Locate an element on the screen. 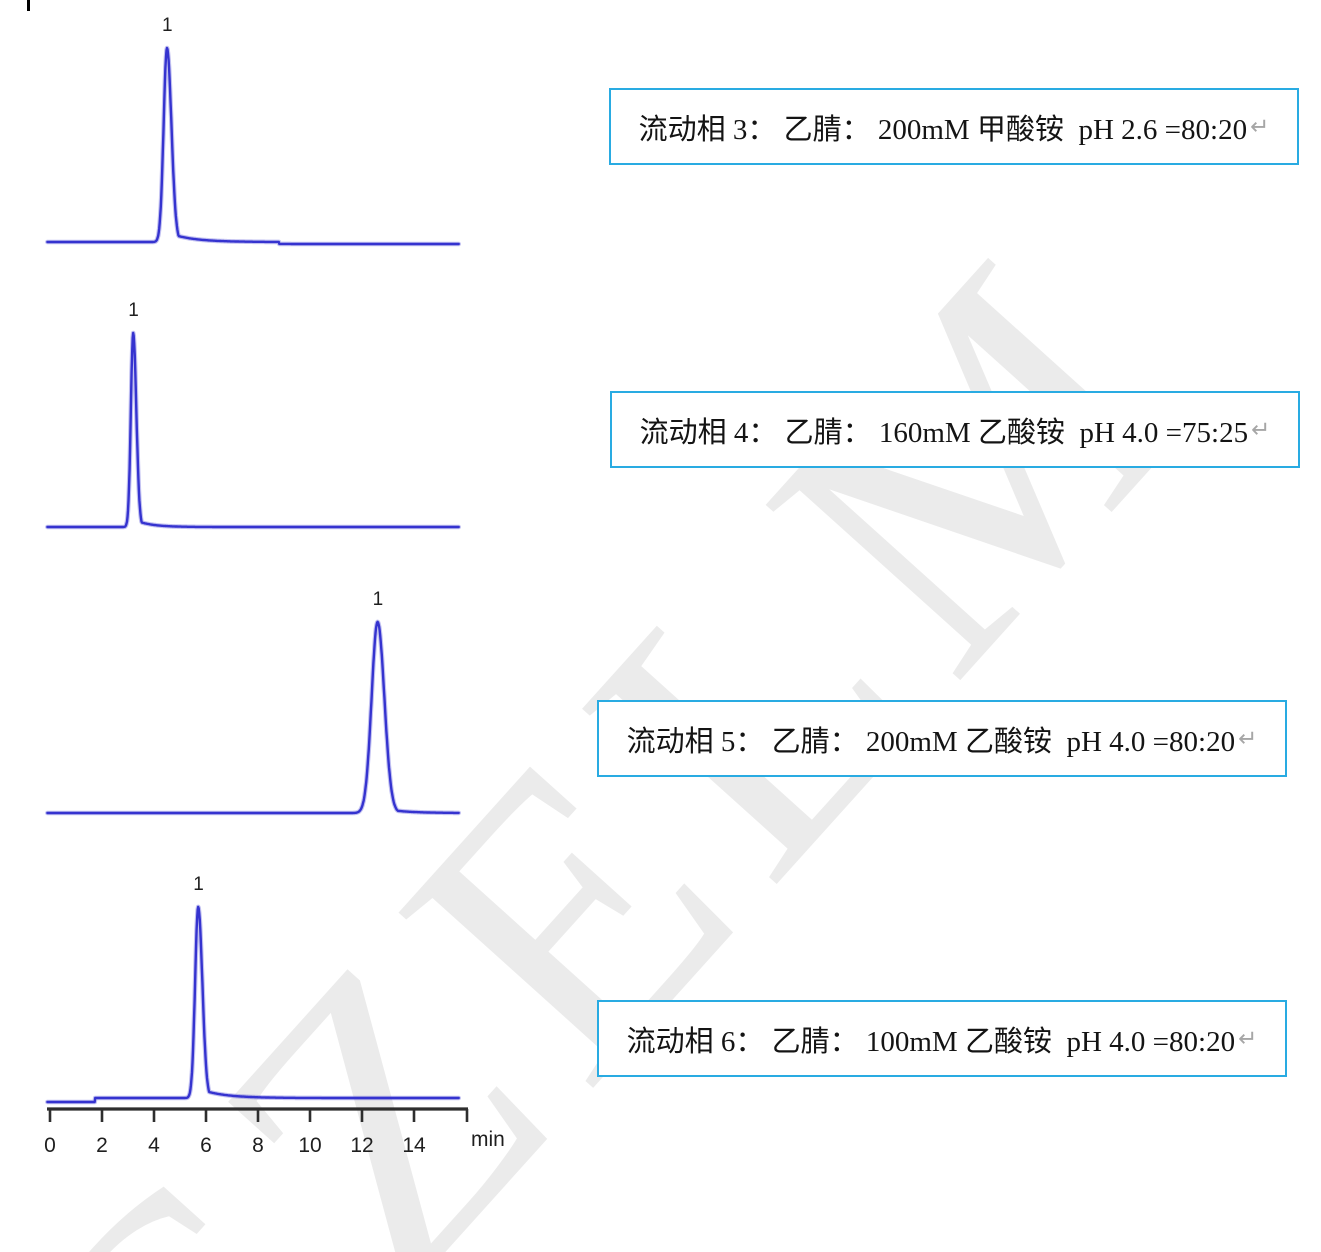 This screenshot has height=1252, width=1321. mobile-phase-6-label-box: 流动相 6： 乙腈： 100mM 乙酸铵 pH 4.0 =80:20 ↵ is located at coordinates (942, 1038).